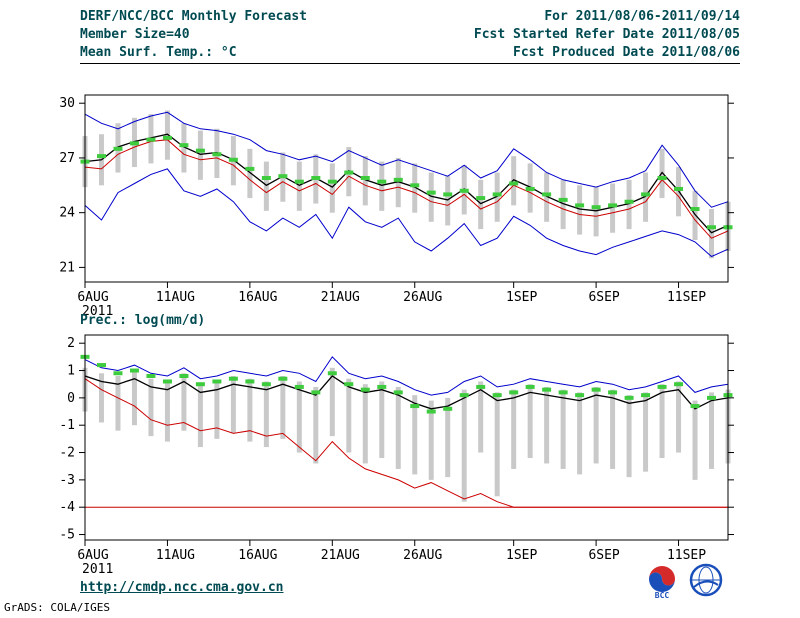 This screenshot has width=800, height=618. What do you see at coordinates (71, 343) in the screenshot?
I see `precip-ytick-label: 2` at bounding box center [71, 343].